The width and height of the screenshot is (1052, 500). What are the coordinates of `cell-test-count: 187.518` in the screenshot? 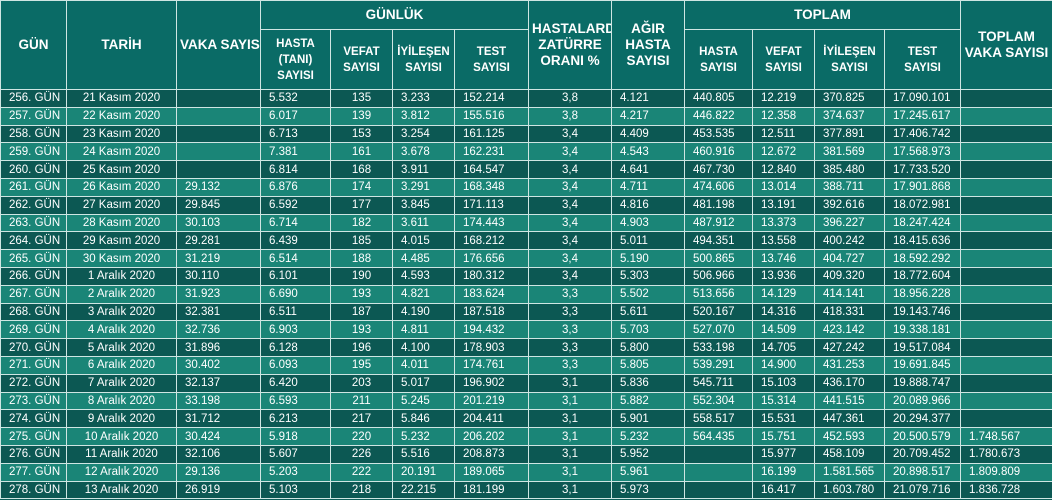 It's located at (491, 312).